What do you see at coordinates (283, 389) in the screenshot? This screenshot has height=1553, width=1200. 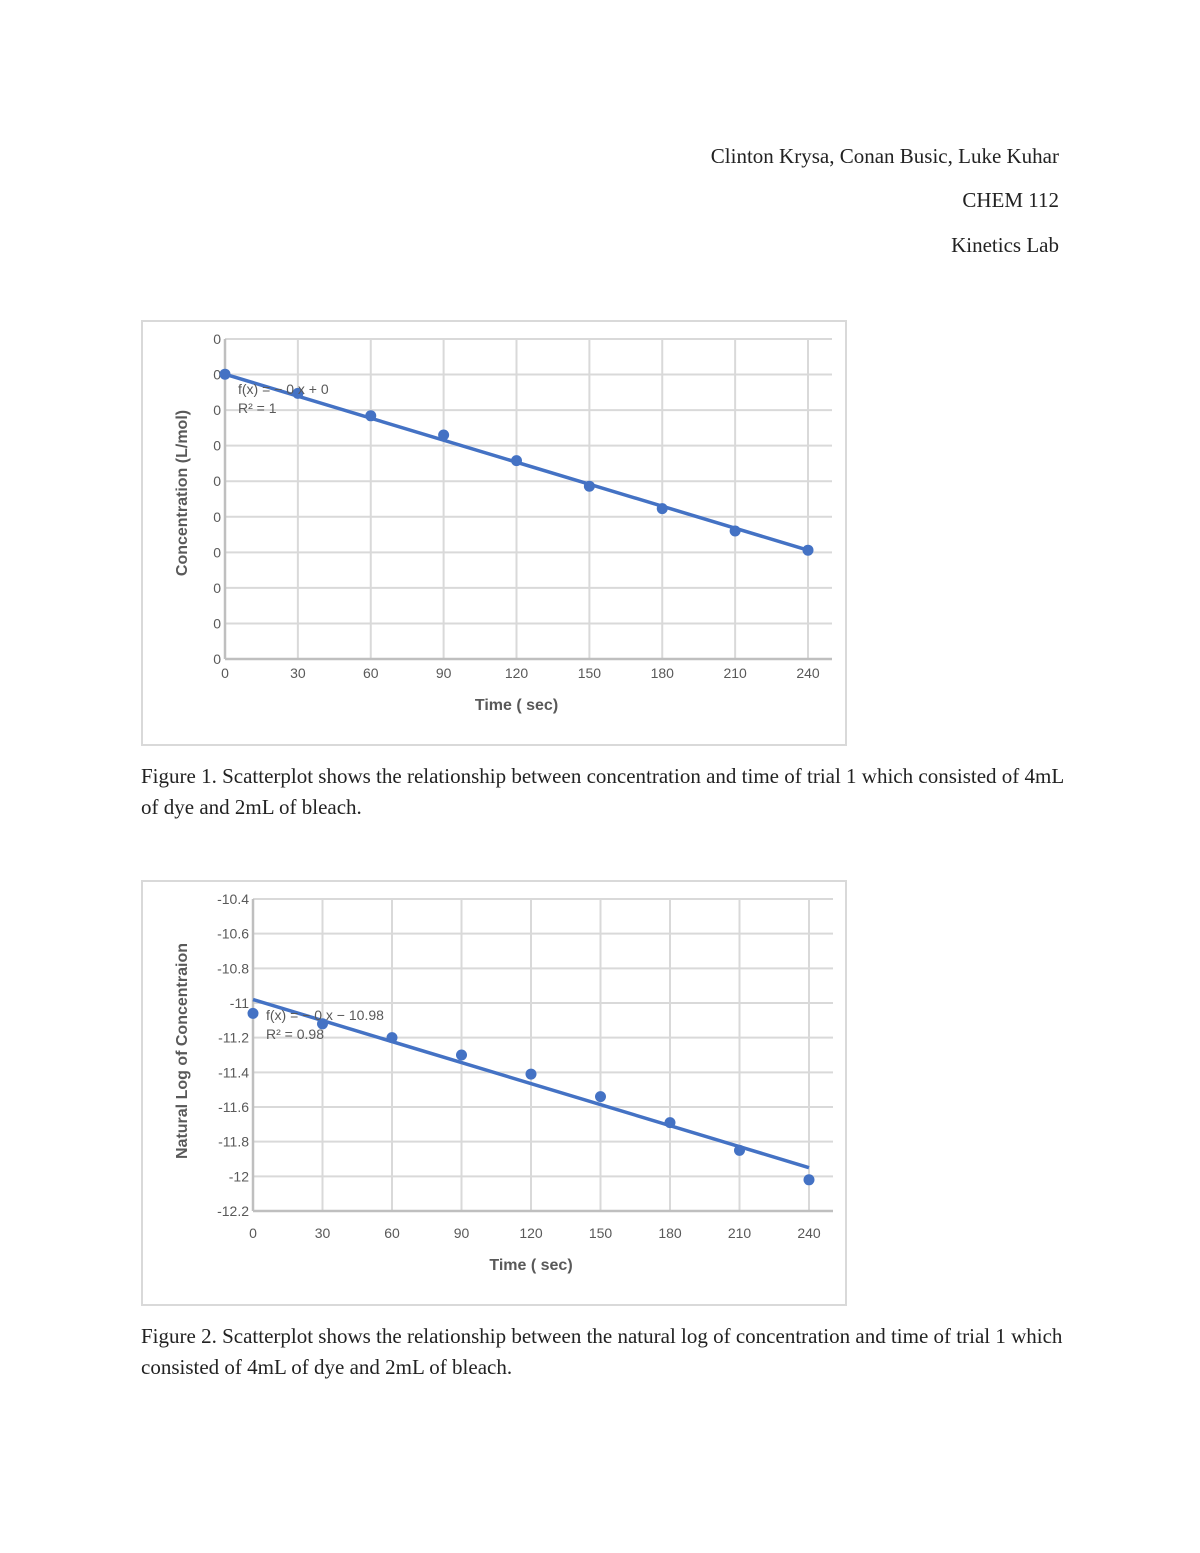 I see `trendline-equation: f(x) = − 0 x + 0` at bounding box center [283, 389].